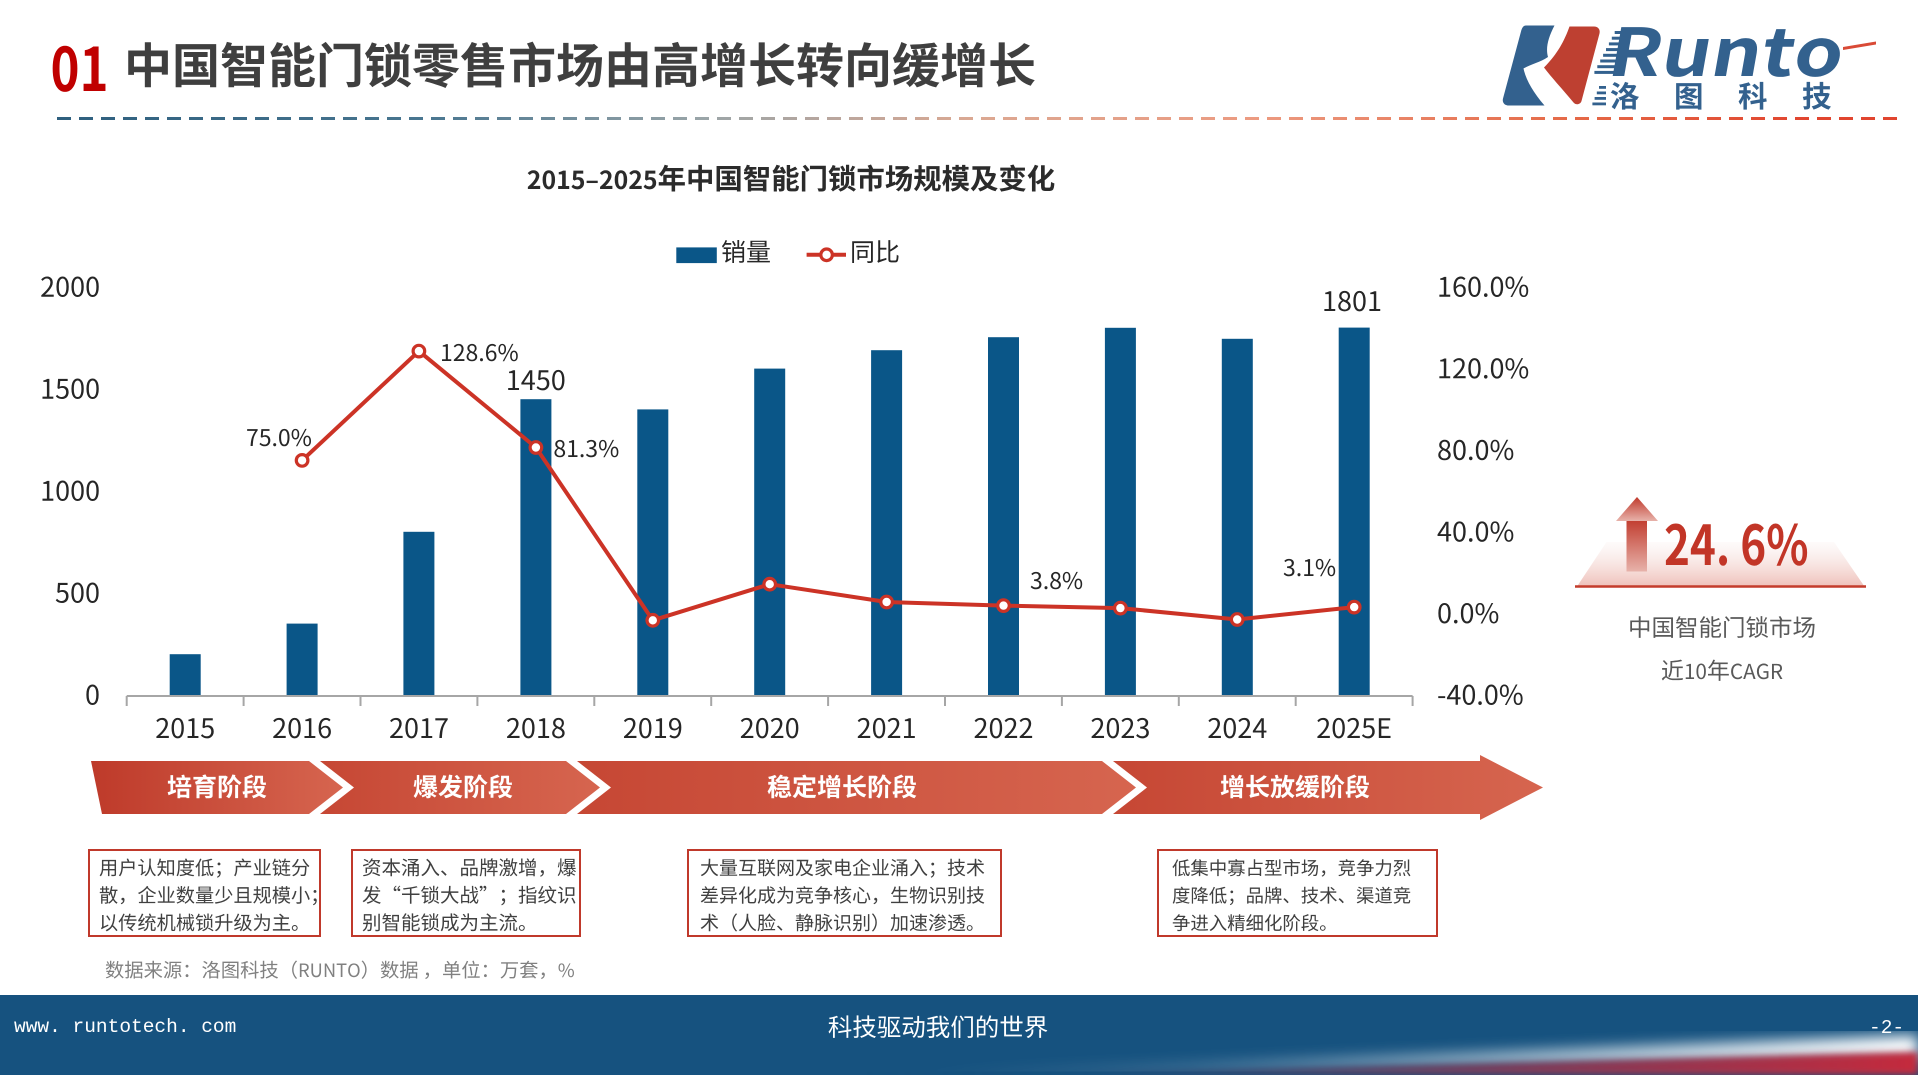 The image size is (1918, 1075). I want to click on svg-text: -2-, so click(1886, 1028).